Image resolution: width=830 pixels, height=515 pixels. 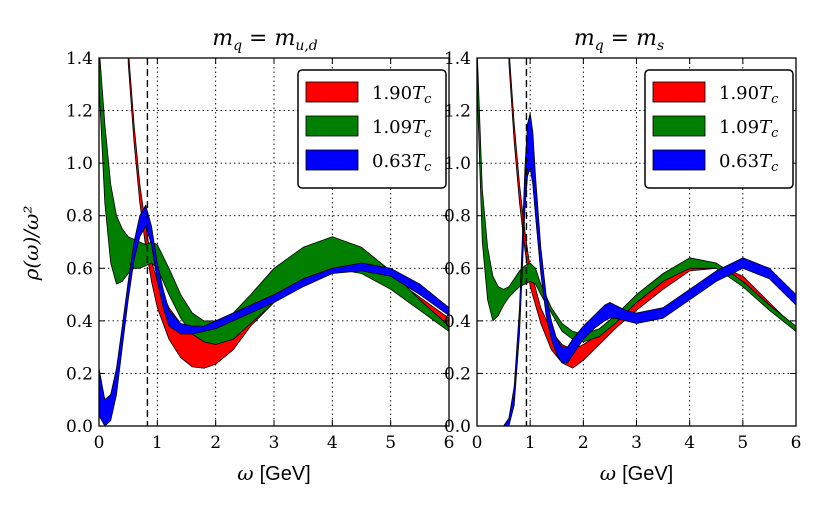 What do you see at coordinates (31, 244) in the screenshot?
I see `y-axis-label: ρ(ω)/ω²` at bounding box center [31, 244].